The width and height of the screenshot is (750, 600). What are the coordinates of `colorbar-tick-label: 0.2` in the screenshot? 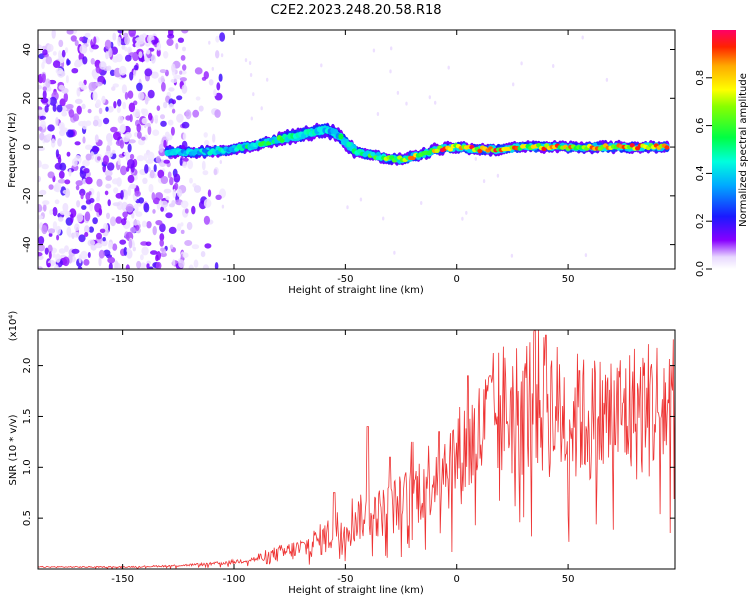 It's located at (700, 221).